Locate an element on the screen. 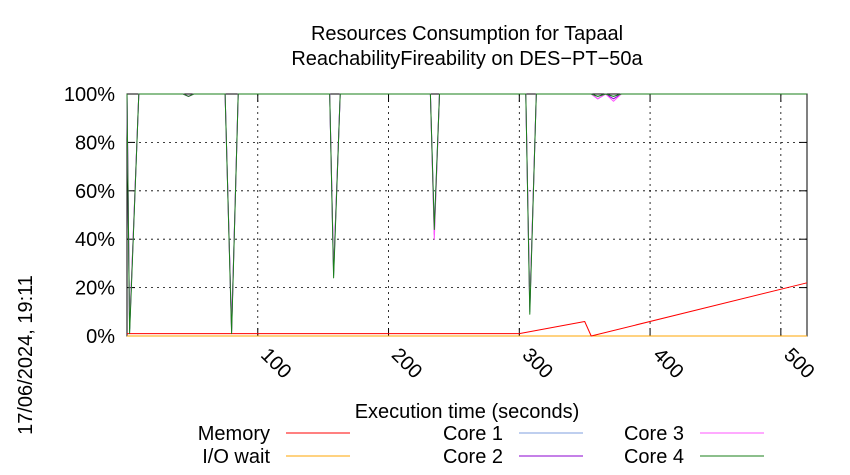  chart-subtitle: ReachabilityFireability on DES−PT−50a is located at coordinates (467, 59).